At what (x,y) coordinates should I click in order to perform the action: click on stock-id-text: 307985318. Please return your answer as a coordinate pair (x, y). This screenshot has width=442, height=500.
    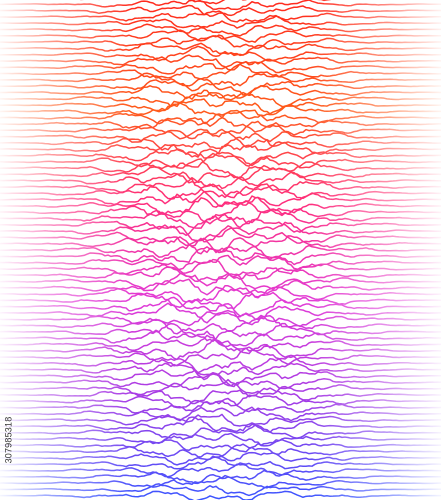
    Looking at the image, I should click on (8, 440).